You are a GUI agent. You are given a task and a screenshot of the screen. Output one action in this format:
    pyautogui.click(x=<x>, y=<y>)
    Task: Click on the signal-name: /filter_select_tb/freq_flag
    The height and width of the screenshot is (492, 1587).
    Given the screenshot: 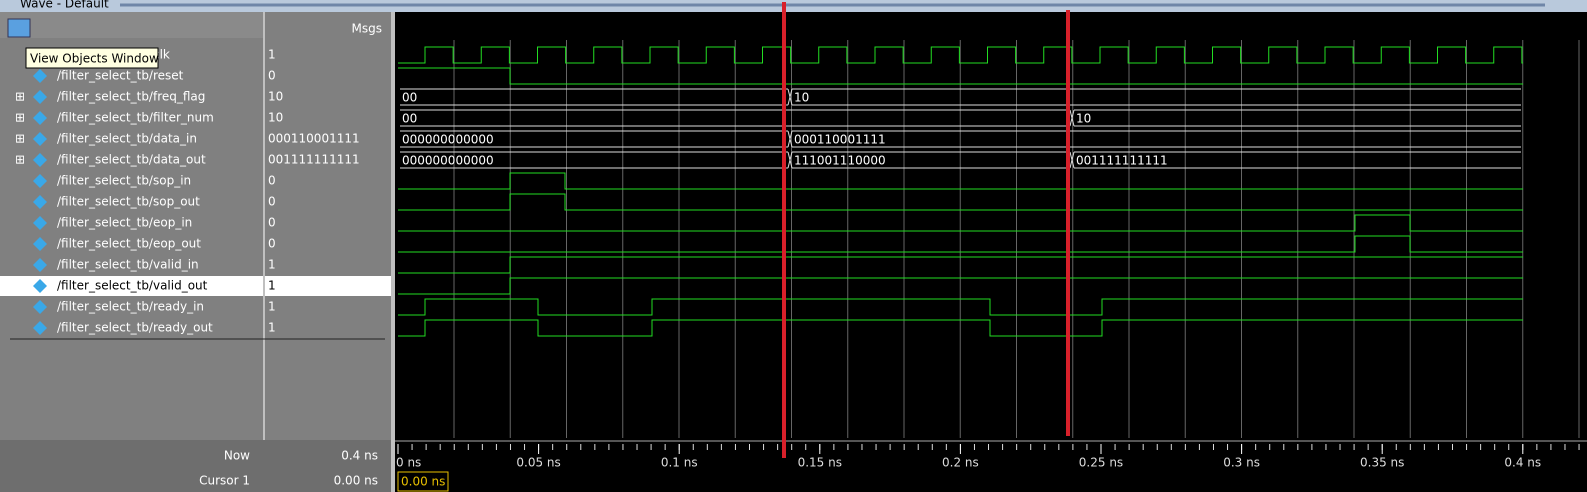 What is the action you would take?
    pyautogui.click(x=131, y=97)
    